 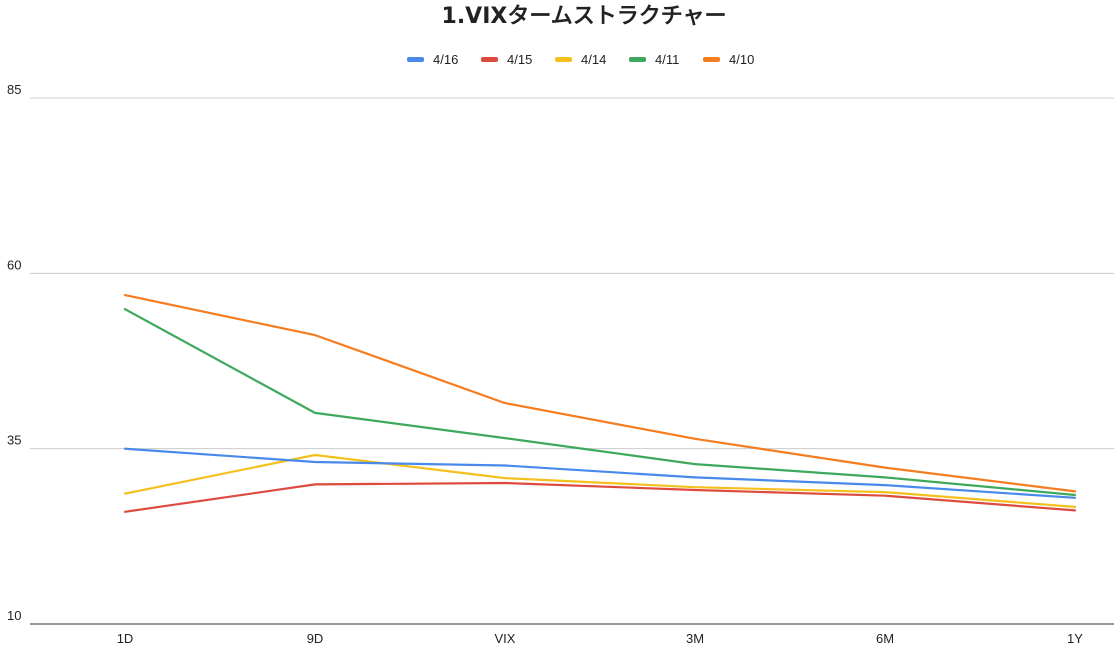 What do you see at coordinates (14, 89) in the screenshot?
I see `y-tick-label-85: 85` at bounding box center [14, 89].